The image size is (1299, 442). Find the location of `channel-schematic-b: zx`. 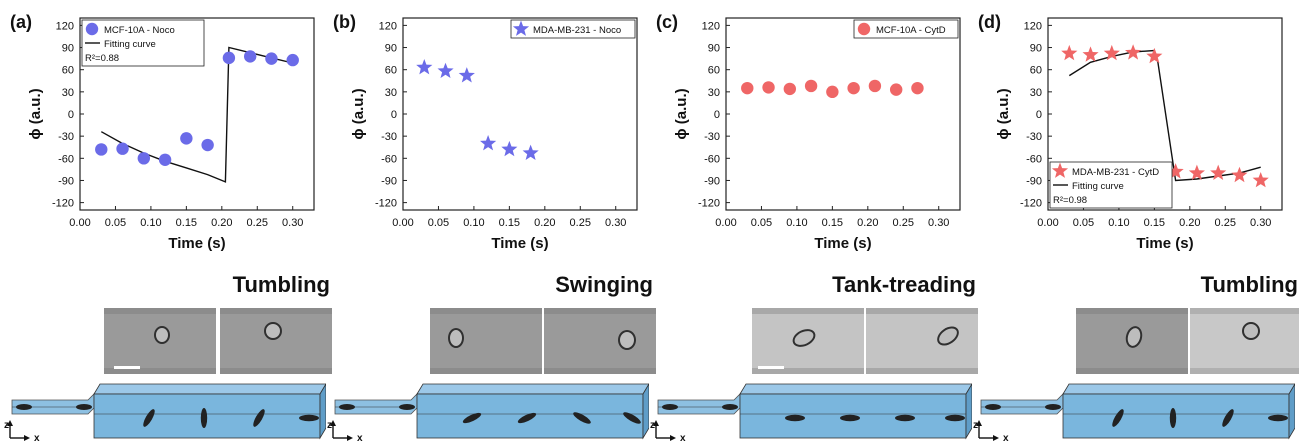

channel-schematic-b: zx is located at coordinates (488, 412).